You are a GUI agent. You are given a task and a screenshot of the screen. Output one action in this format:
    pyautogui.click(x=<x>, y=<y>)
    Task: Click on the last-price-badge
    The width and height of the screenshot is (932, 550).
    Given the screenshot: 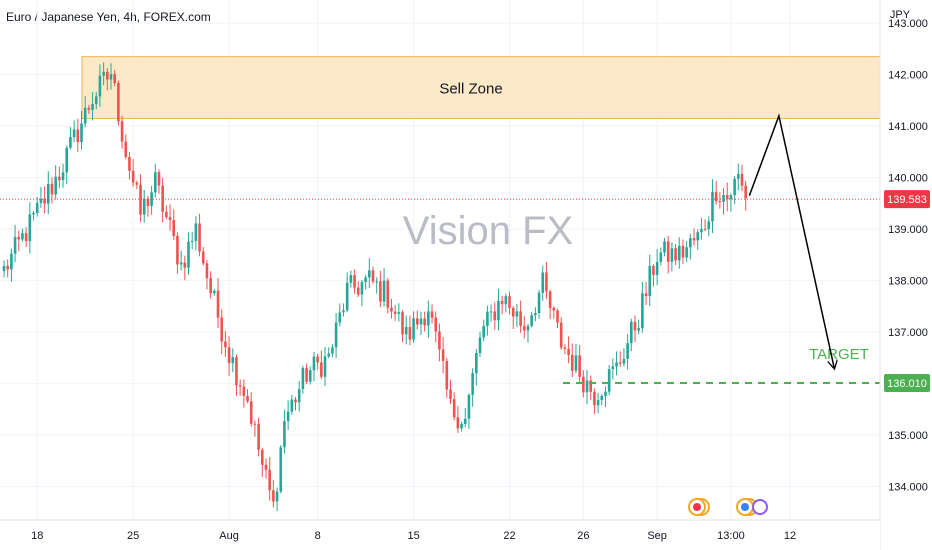 What is the action you would take?
    pyautogui.click(x=907, y=199)
    